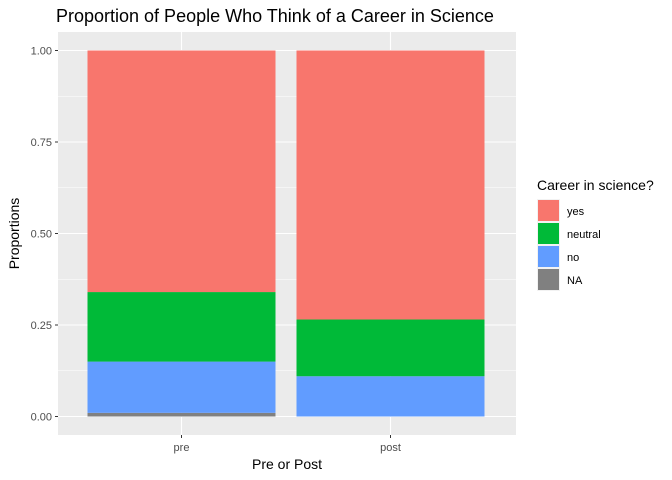  Describe the element at coordinates (287, 464) in the screenshot. I see `x-axis-title: Pre or Post` at that location.